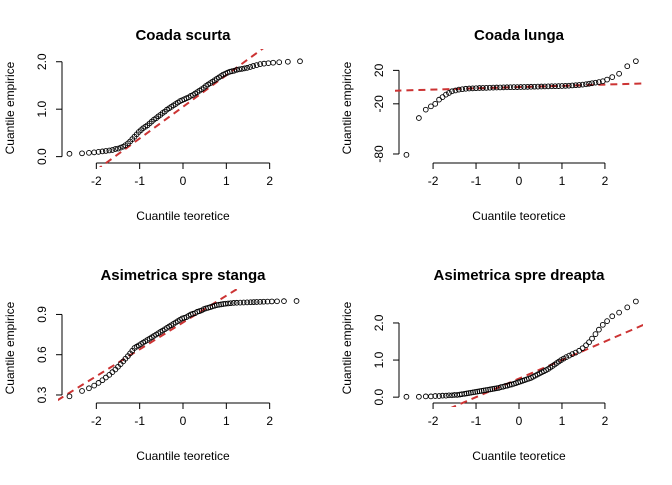 The height and width of the screenshot is (485, 672). I want to click on y-axis: 0.0 1.0 2.0, so click(49, 109).